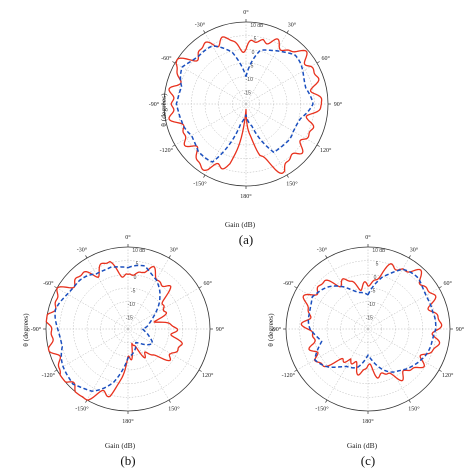  I want to click on series-line-dashed, so click(244, 104).